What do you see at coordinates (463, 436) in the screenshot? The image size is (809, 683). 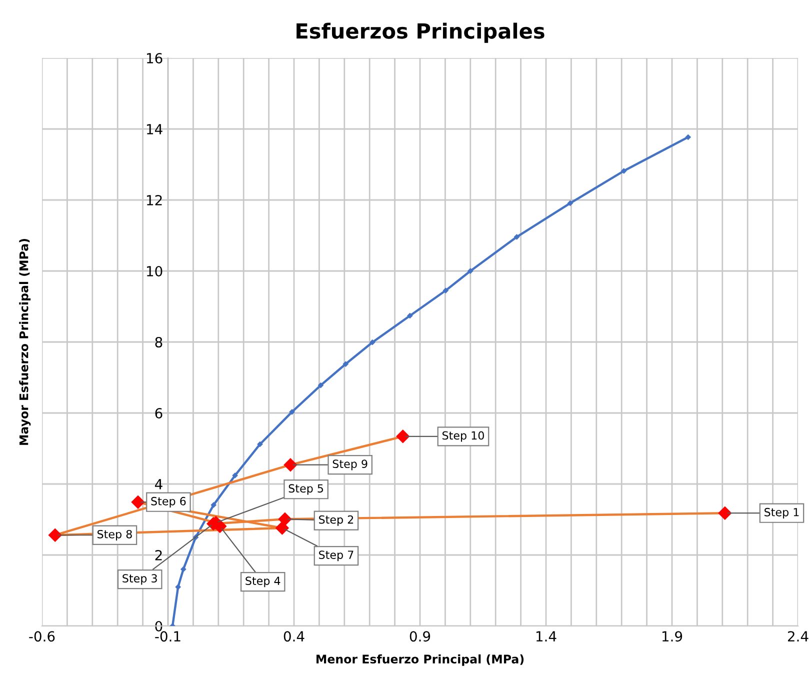 I see `annotation: Step 10` at bounding box center [463, 436].